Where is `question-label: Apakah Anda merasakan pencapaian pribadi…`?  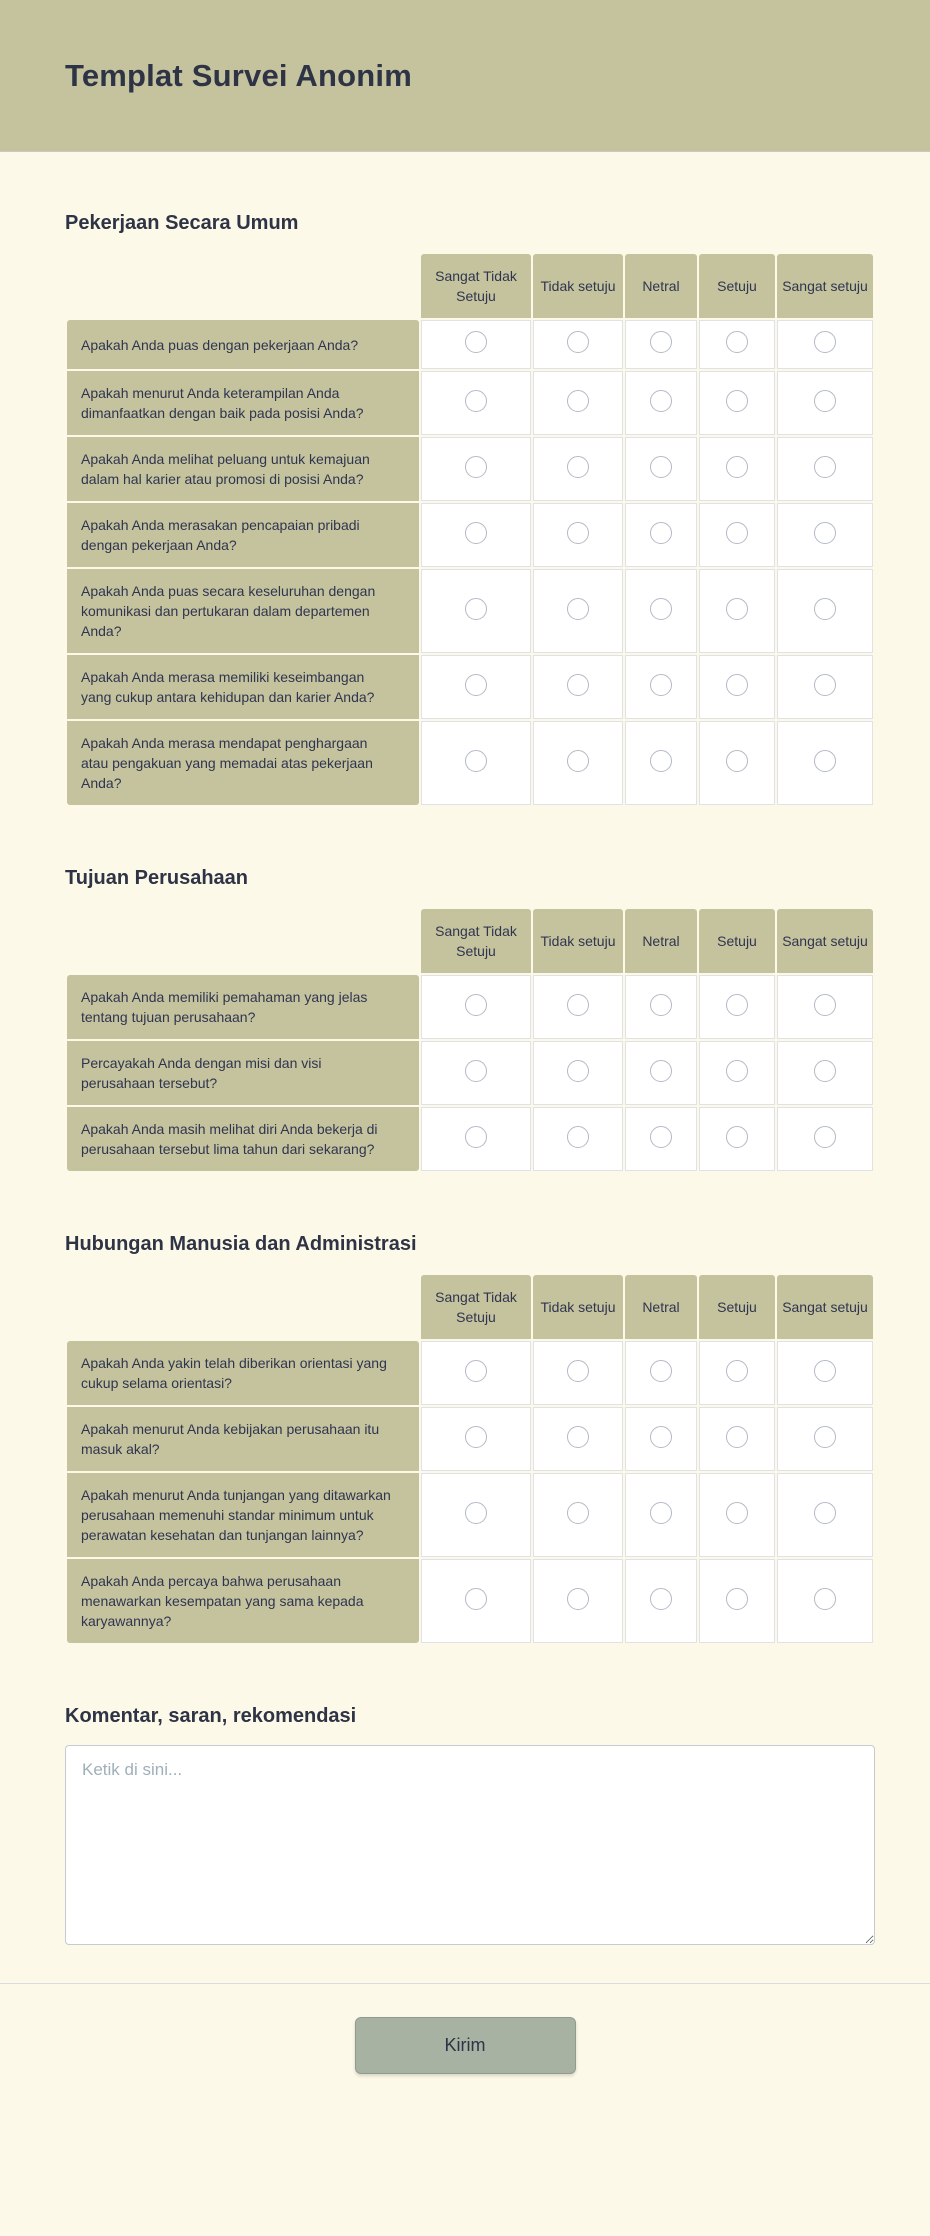
question-label: Apakah Anda merasakan pencapaian pribadi… is located at coordinates (243, 535).